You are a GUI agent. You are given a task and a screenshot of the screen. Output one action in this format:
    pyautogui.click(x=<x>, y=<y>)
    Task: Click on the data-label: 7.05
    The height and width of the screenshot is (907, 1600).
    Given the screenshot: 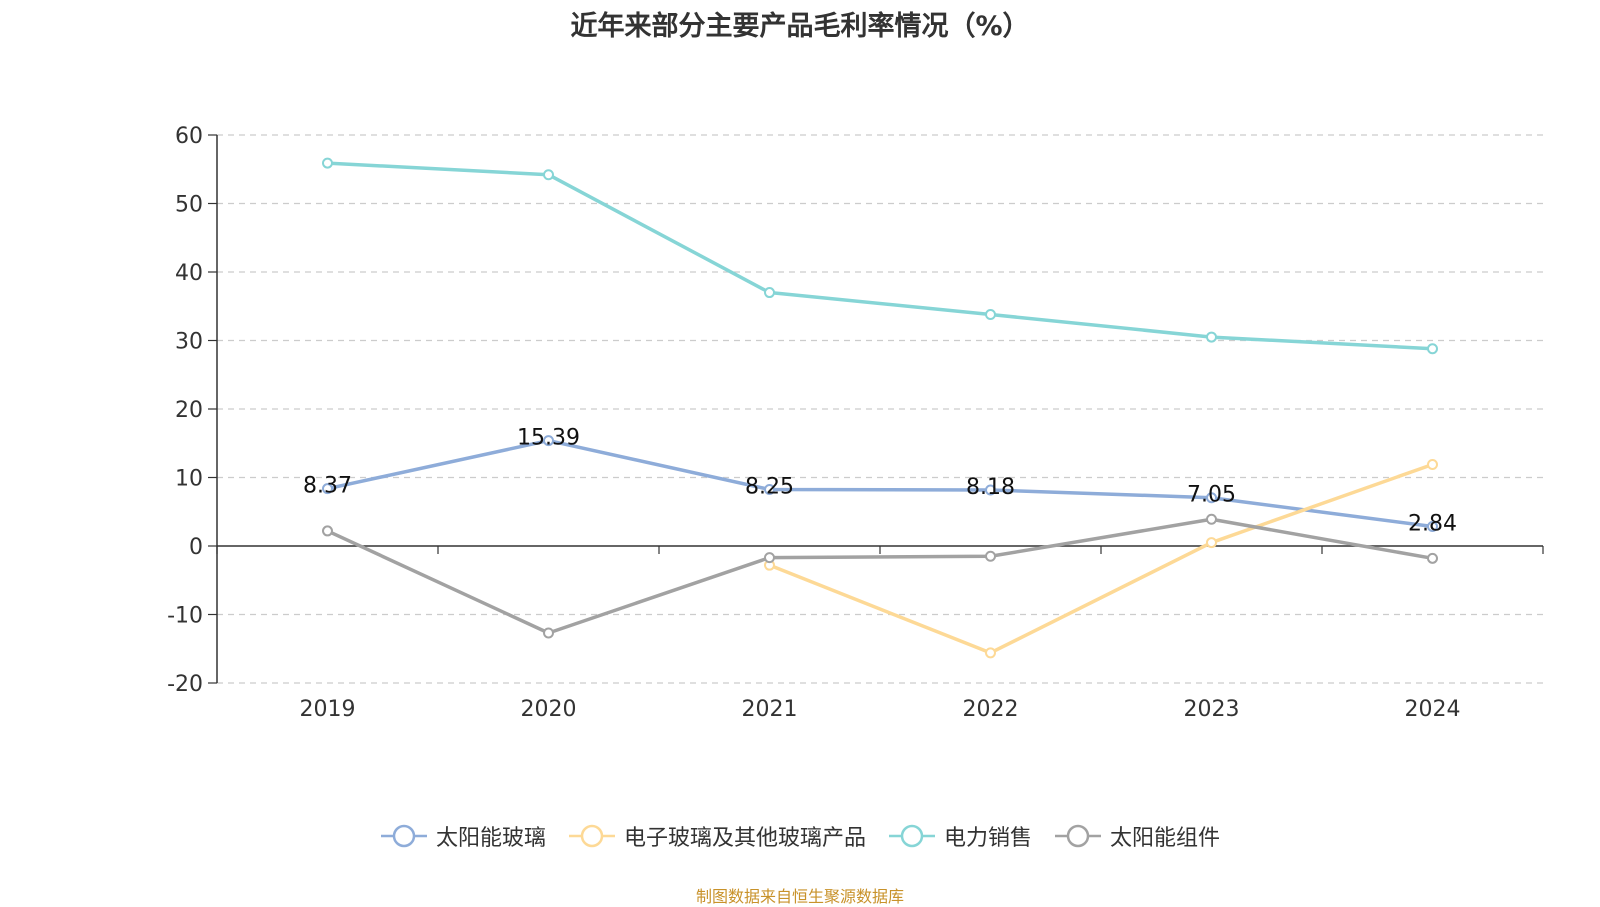 What is the action you would take?
    pyautogui.click(x=1211, y=495)
    